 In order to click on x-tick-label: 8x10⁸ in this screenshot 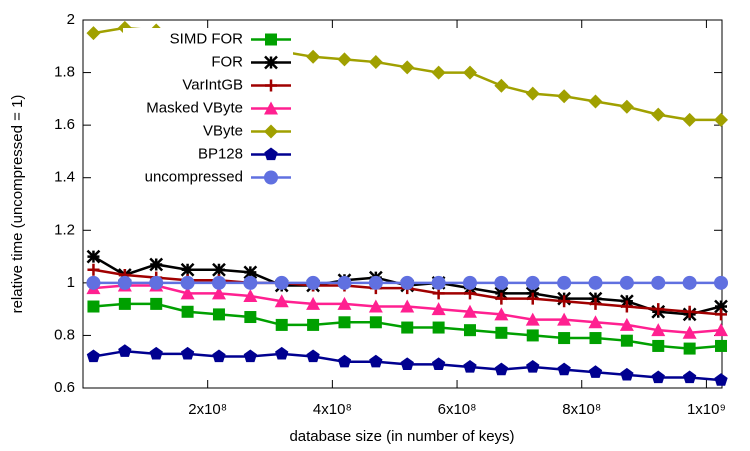, I will do `click(581, 409)`.